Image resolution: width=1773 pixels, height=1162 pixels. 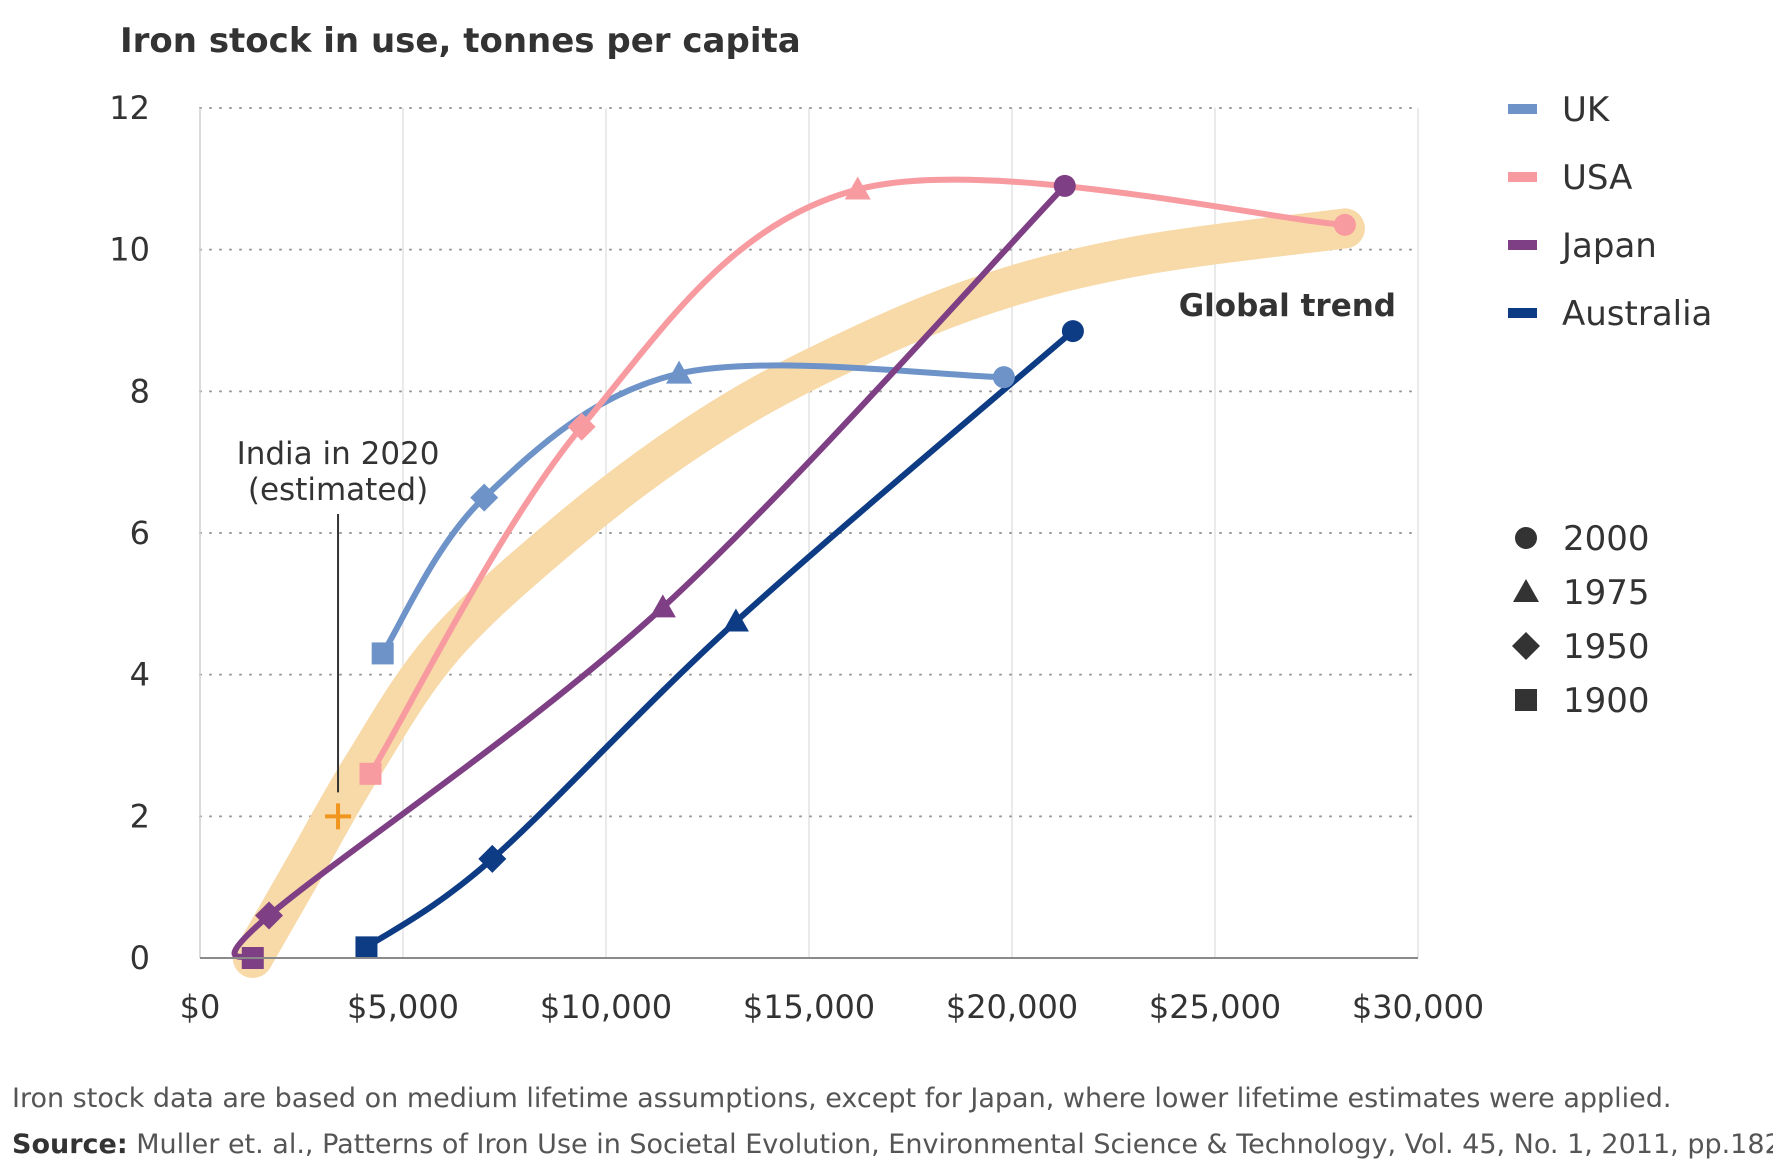 I want to click on year-legend-marker-1975, so click(x=1526, y=590).